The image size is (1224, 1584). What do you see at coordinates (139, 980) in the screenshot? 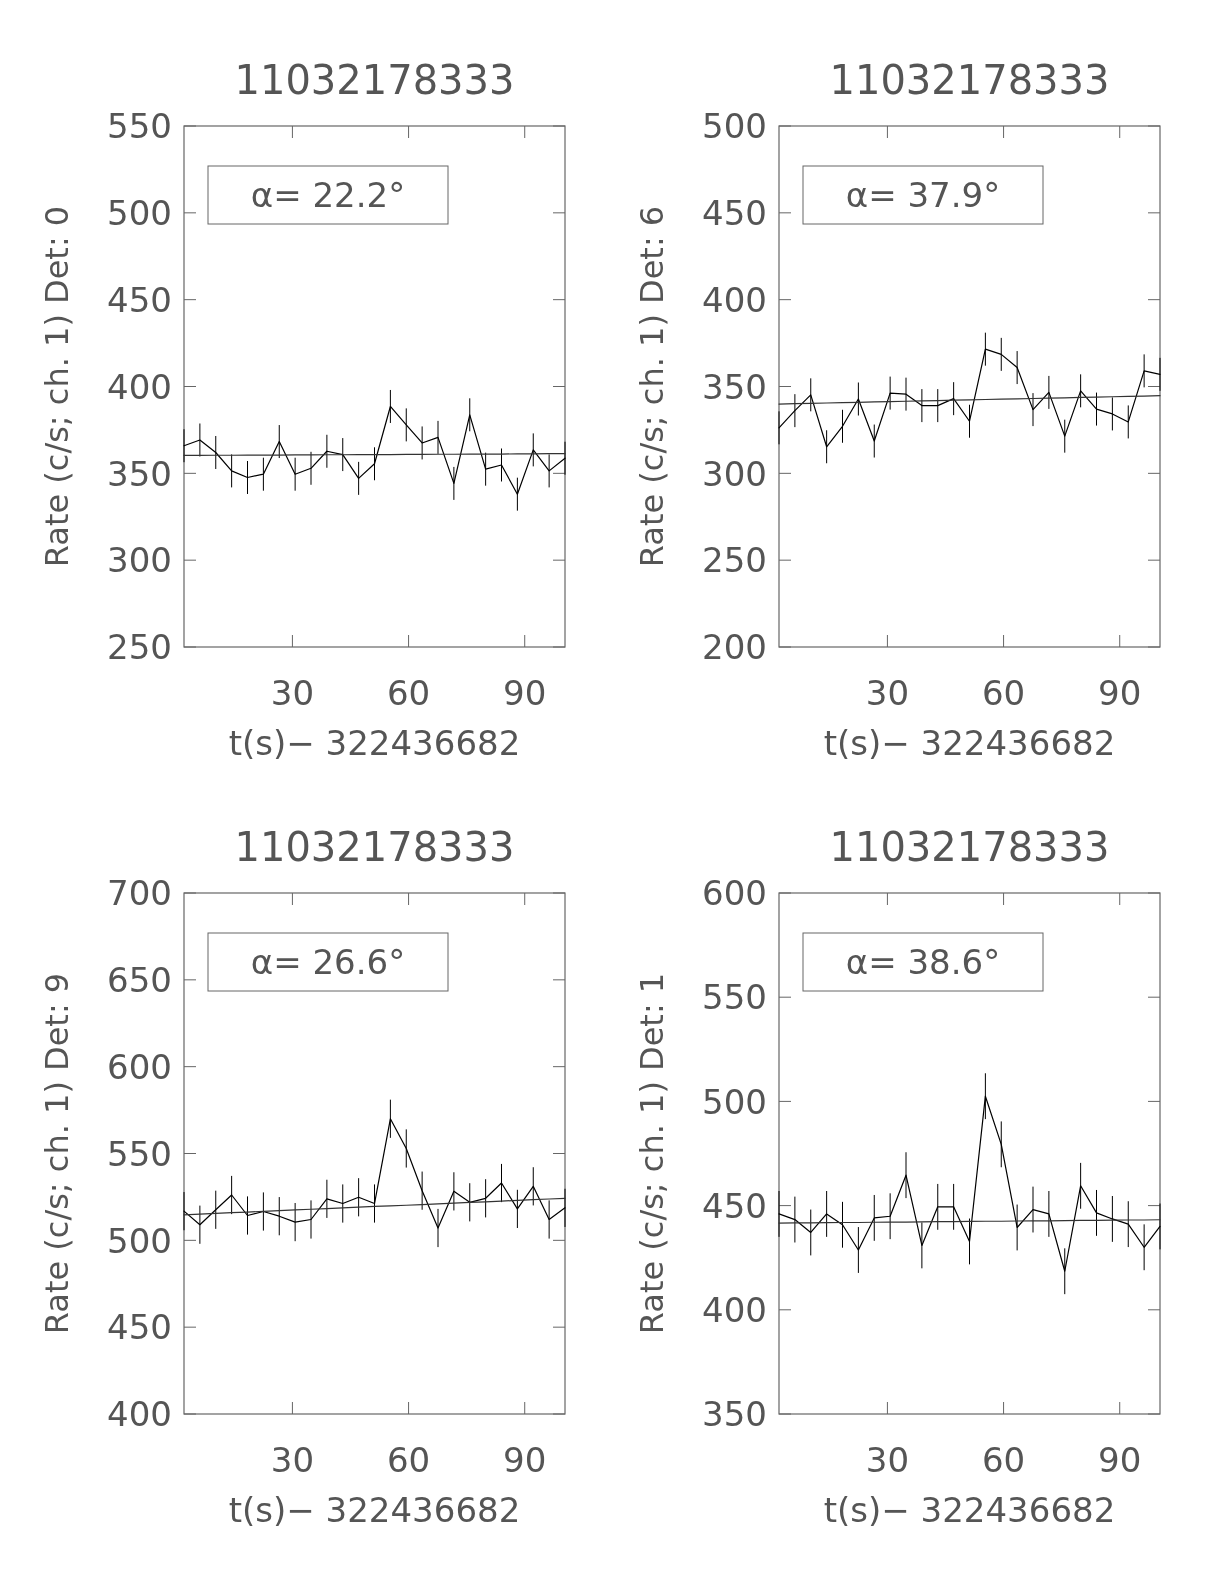
I see `y-tick-label: 650` at bounding box center [139, 980].